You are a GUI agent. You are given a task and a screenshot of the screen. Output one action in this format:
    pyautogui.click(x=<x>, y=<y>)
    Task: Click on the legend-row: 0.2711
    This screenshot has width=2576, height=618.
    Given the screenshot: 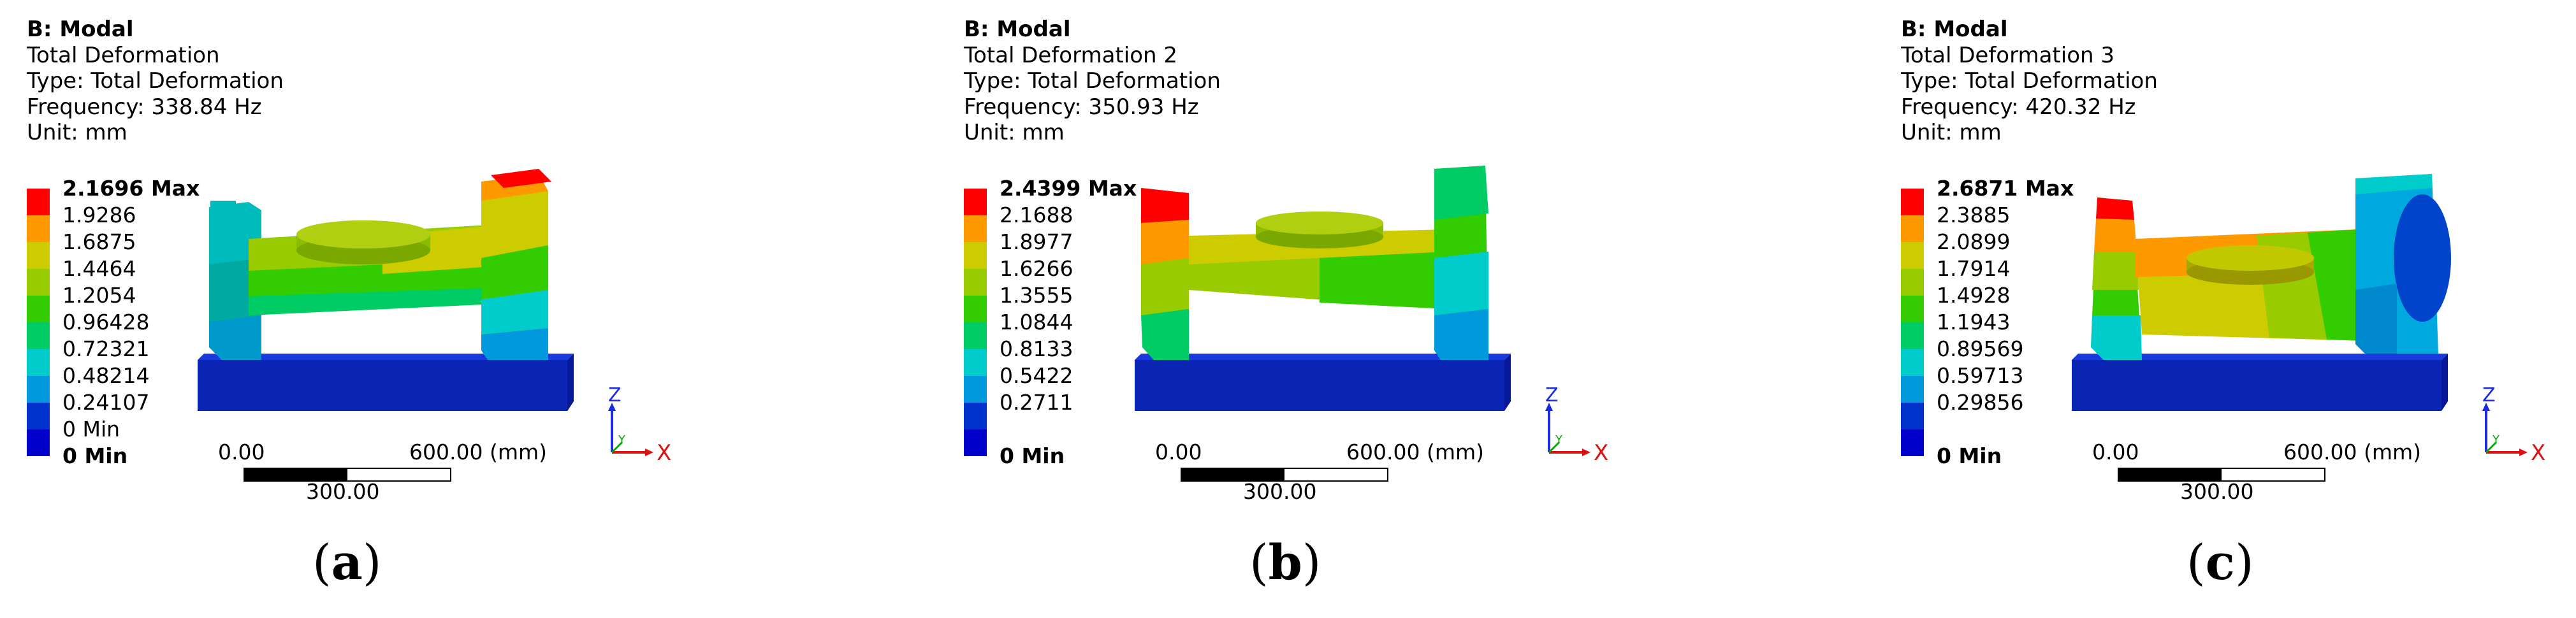 What is the action you would take?
    pyautogui.click(x=1059, y=410)
    